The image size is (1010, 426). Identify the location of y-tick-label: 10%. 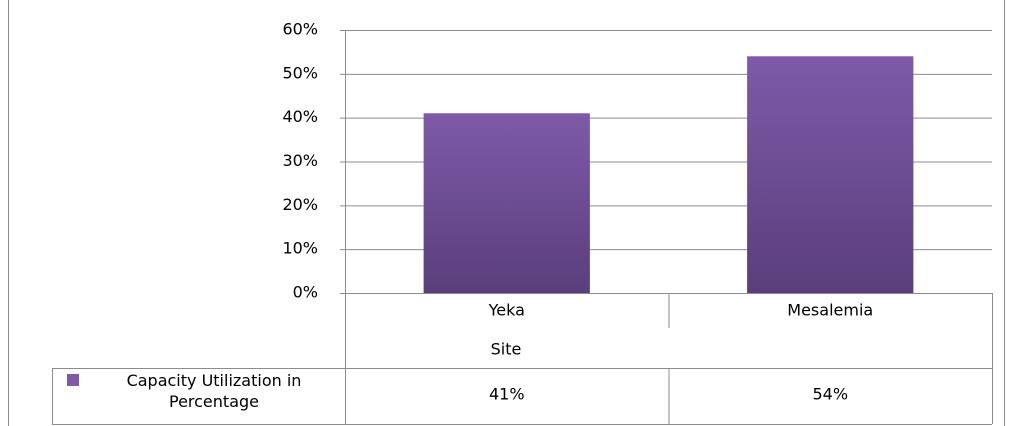
(300, 248).